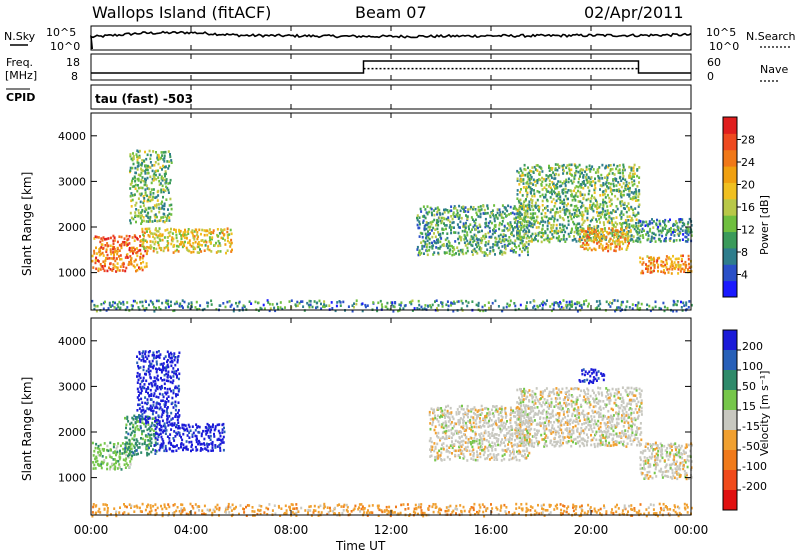  I want to click on cpid-label: CPID, so click(20, 97).